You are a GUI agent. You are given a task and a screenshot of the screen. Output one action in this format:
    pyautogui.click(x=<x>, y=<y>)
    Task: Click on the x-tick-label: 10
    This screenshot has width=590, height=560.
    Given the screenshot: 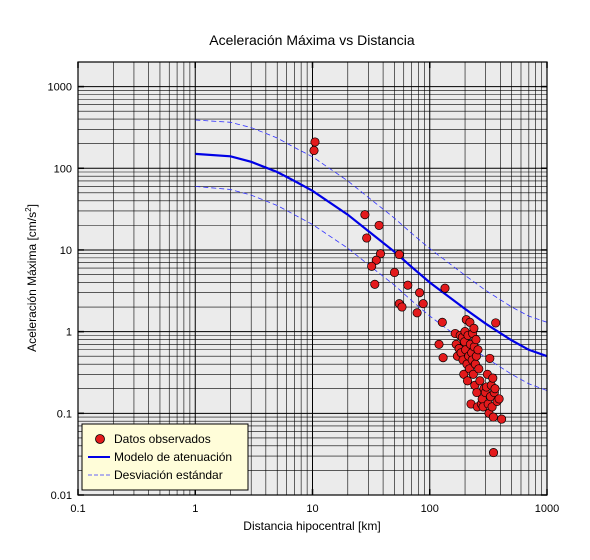 What is the action you would take?
    pyautogui.click(x=312, y=509)
    